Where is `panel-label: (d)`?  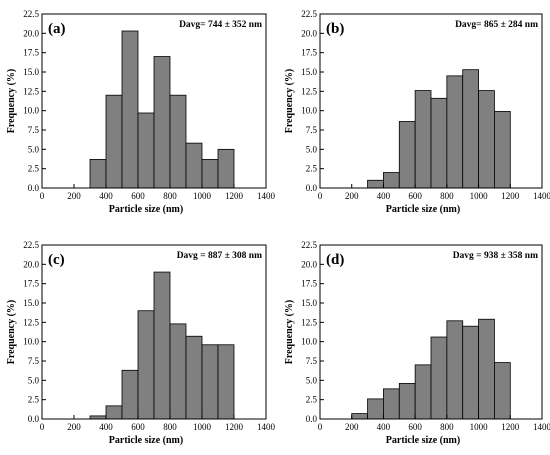
panel-label: (d) is located at coordinates (335, 260).